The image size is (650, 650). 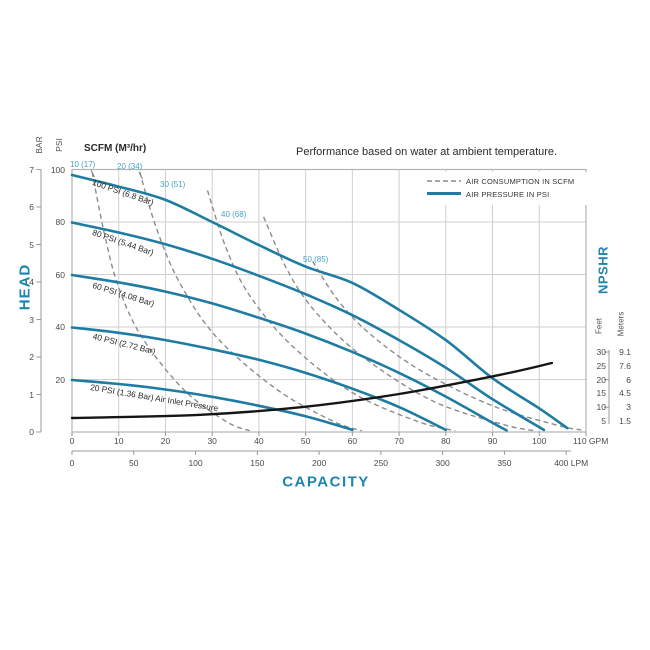 I want to click on gpm-tick-label: 10, so click(x=118, y=440).